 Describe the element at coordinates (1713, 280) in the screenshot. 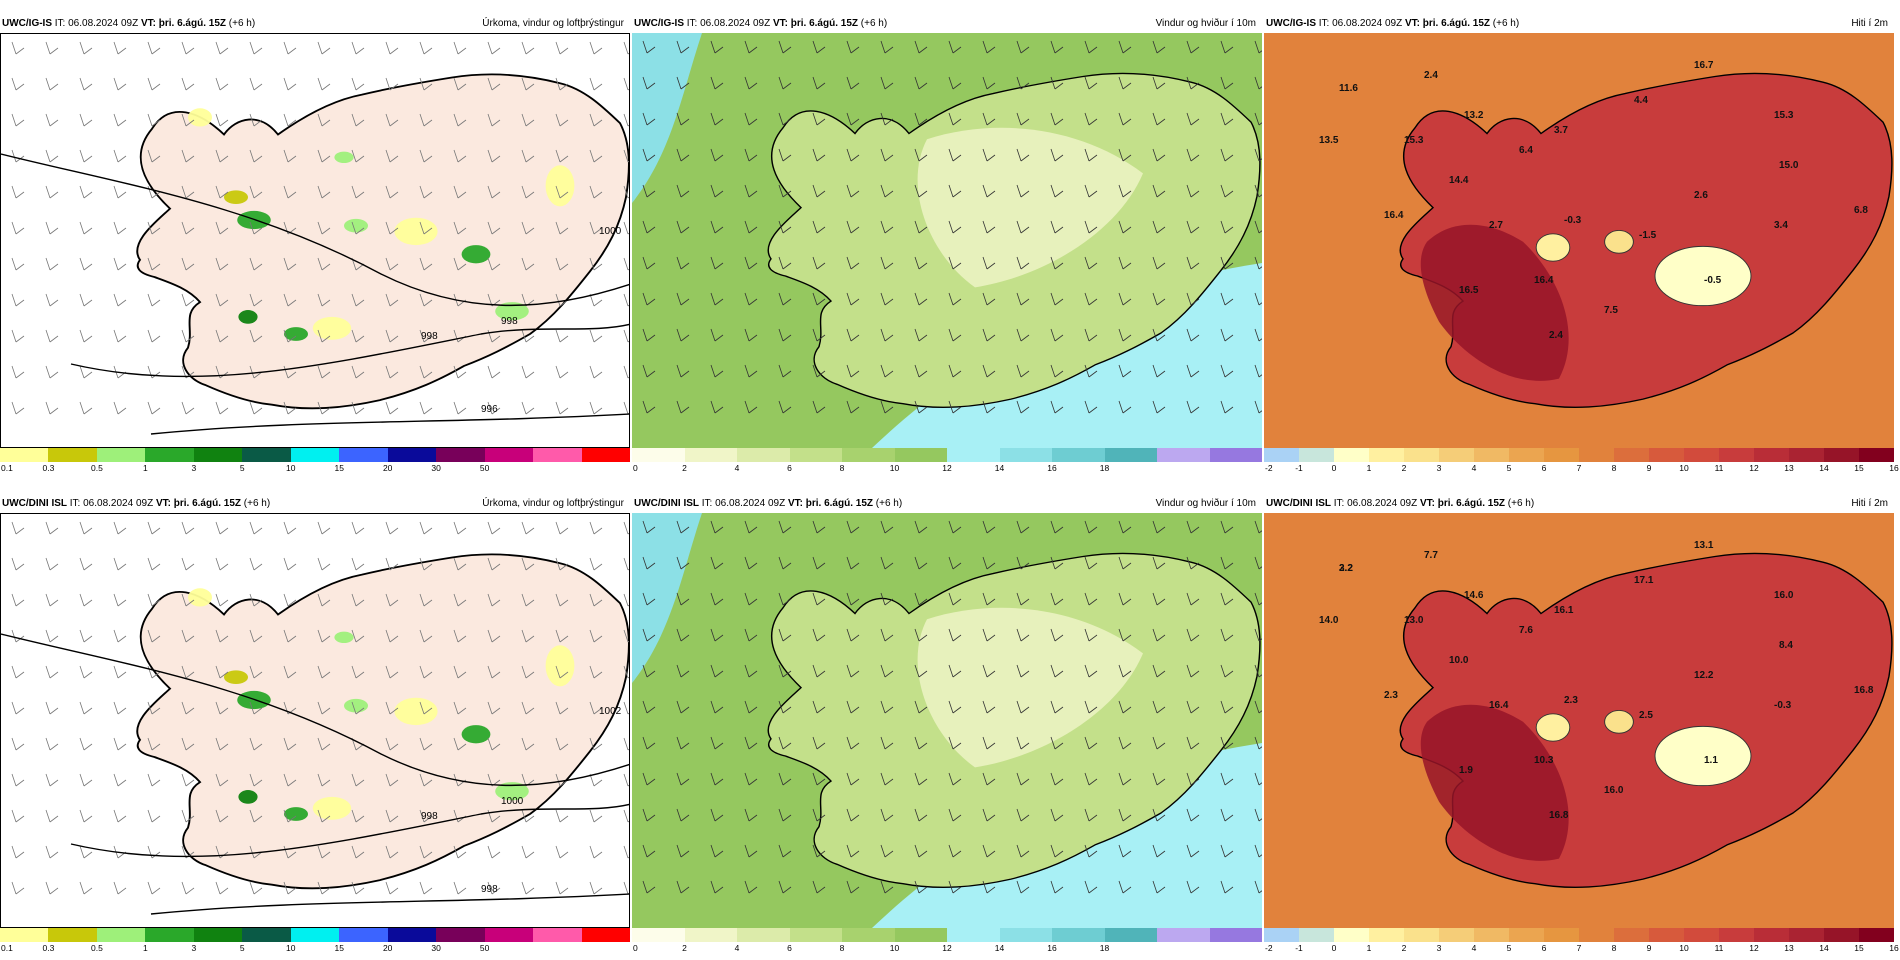

I see `temp-label: -0.5` at that location.